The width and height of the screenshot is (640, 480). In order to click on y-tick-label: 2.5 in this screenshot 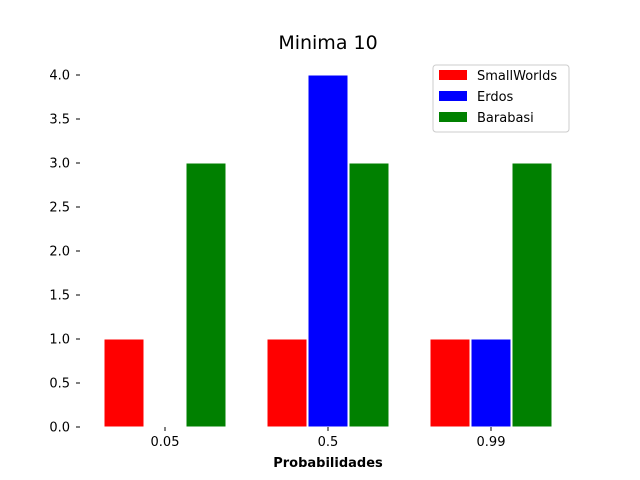, I will do `click(59, 208)`.